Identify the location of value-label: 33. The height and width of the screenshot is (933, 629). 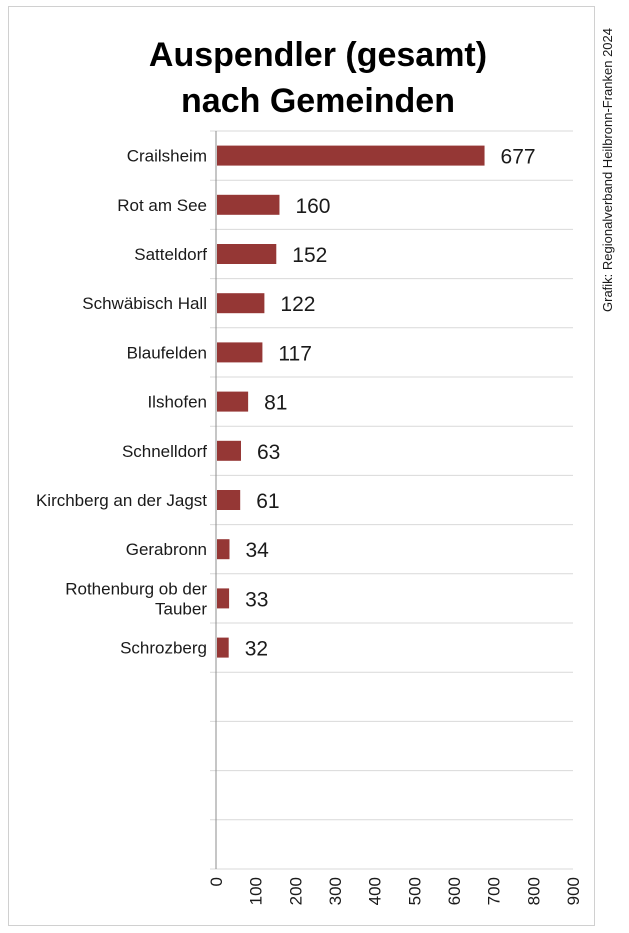
(256, 599).